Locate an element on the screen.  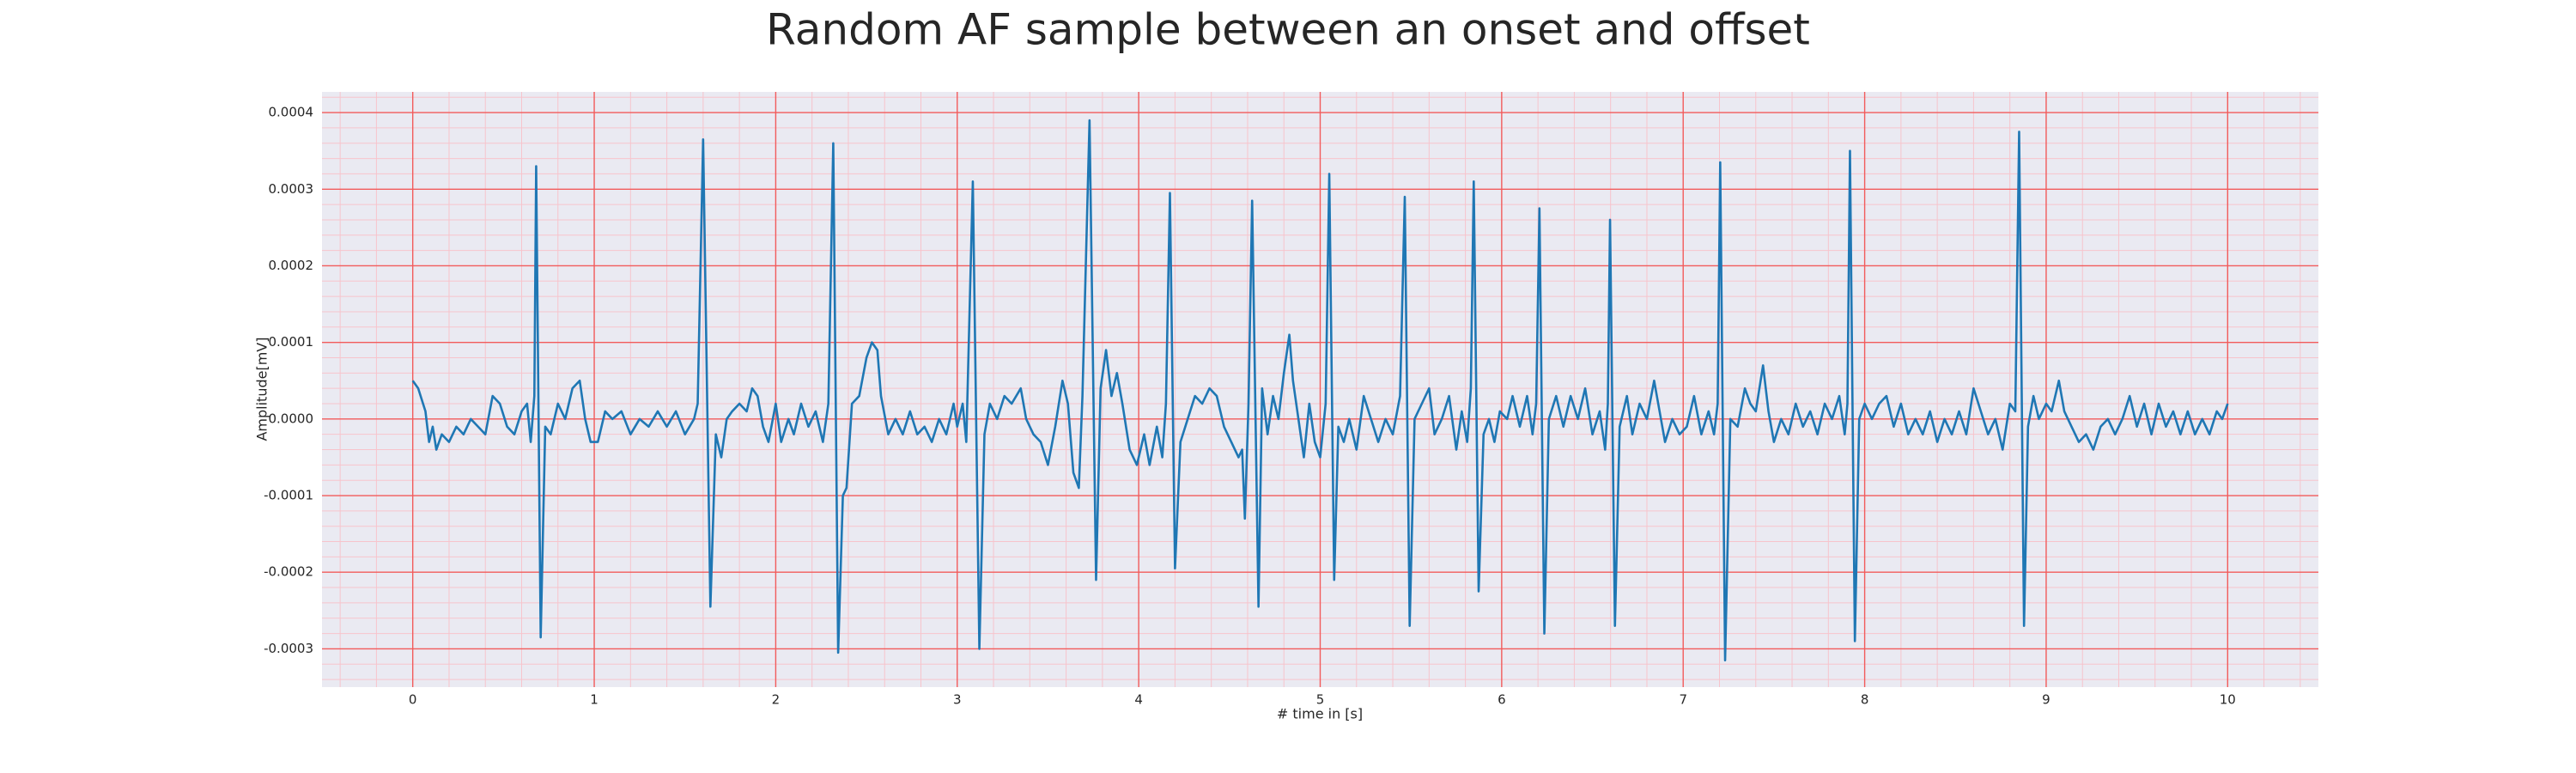
x-tick-label: 7 is located at coordinates (1683, 700).